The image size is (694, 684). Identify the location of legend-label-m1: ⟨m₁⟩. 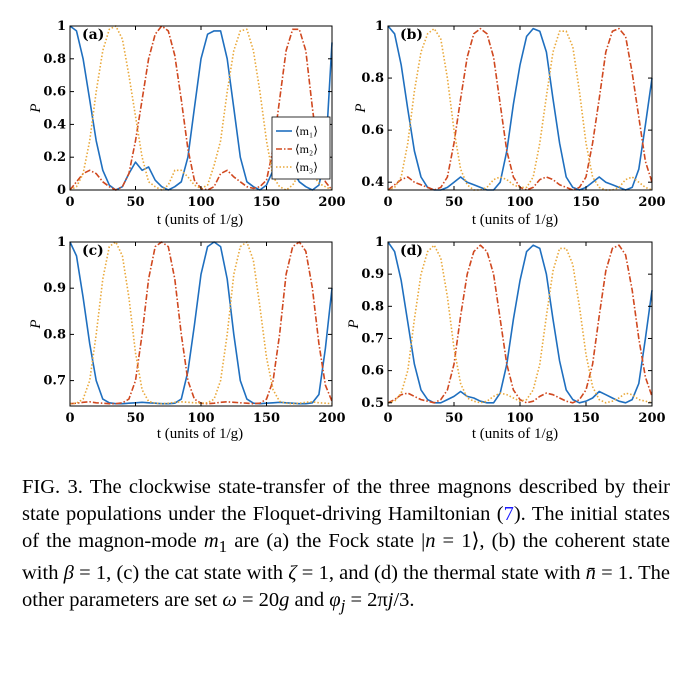
(306, 131).